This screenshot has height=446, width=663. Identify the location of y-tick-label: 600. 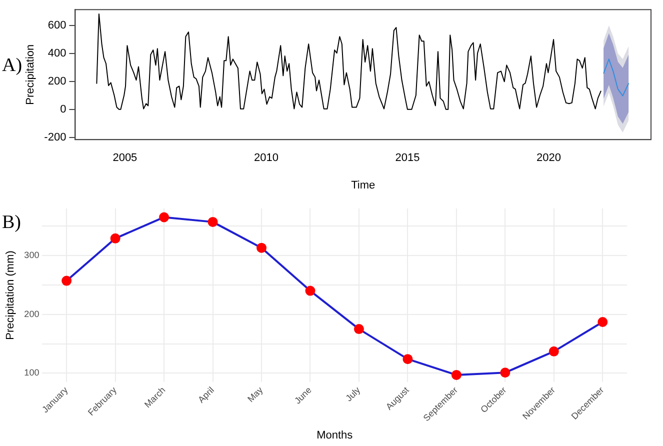
(57, 25).